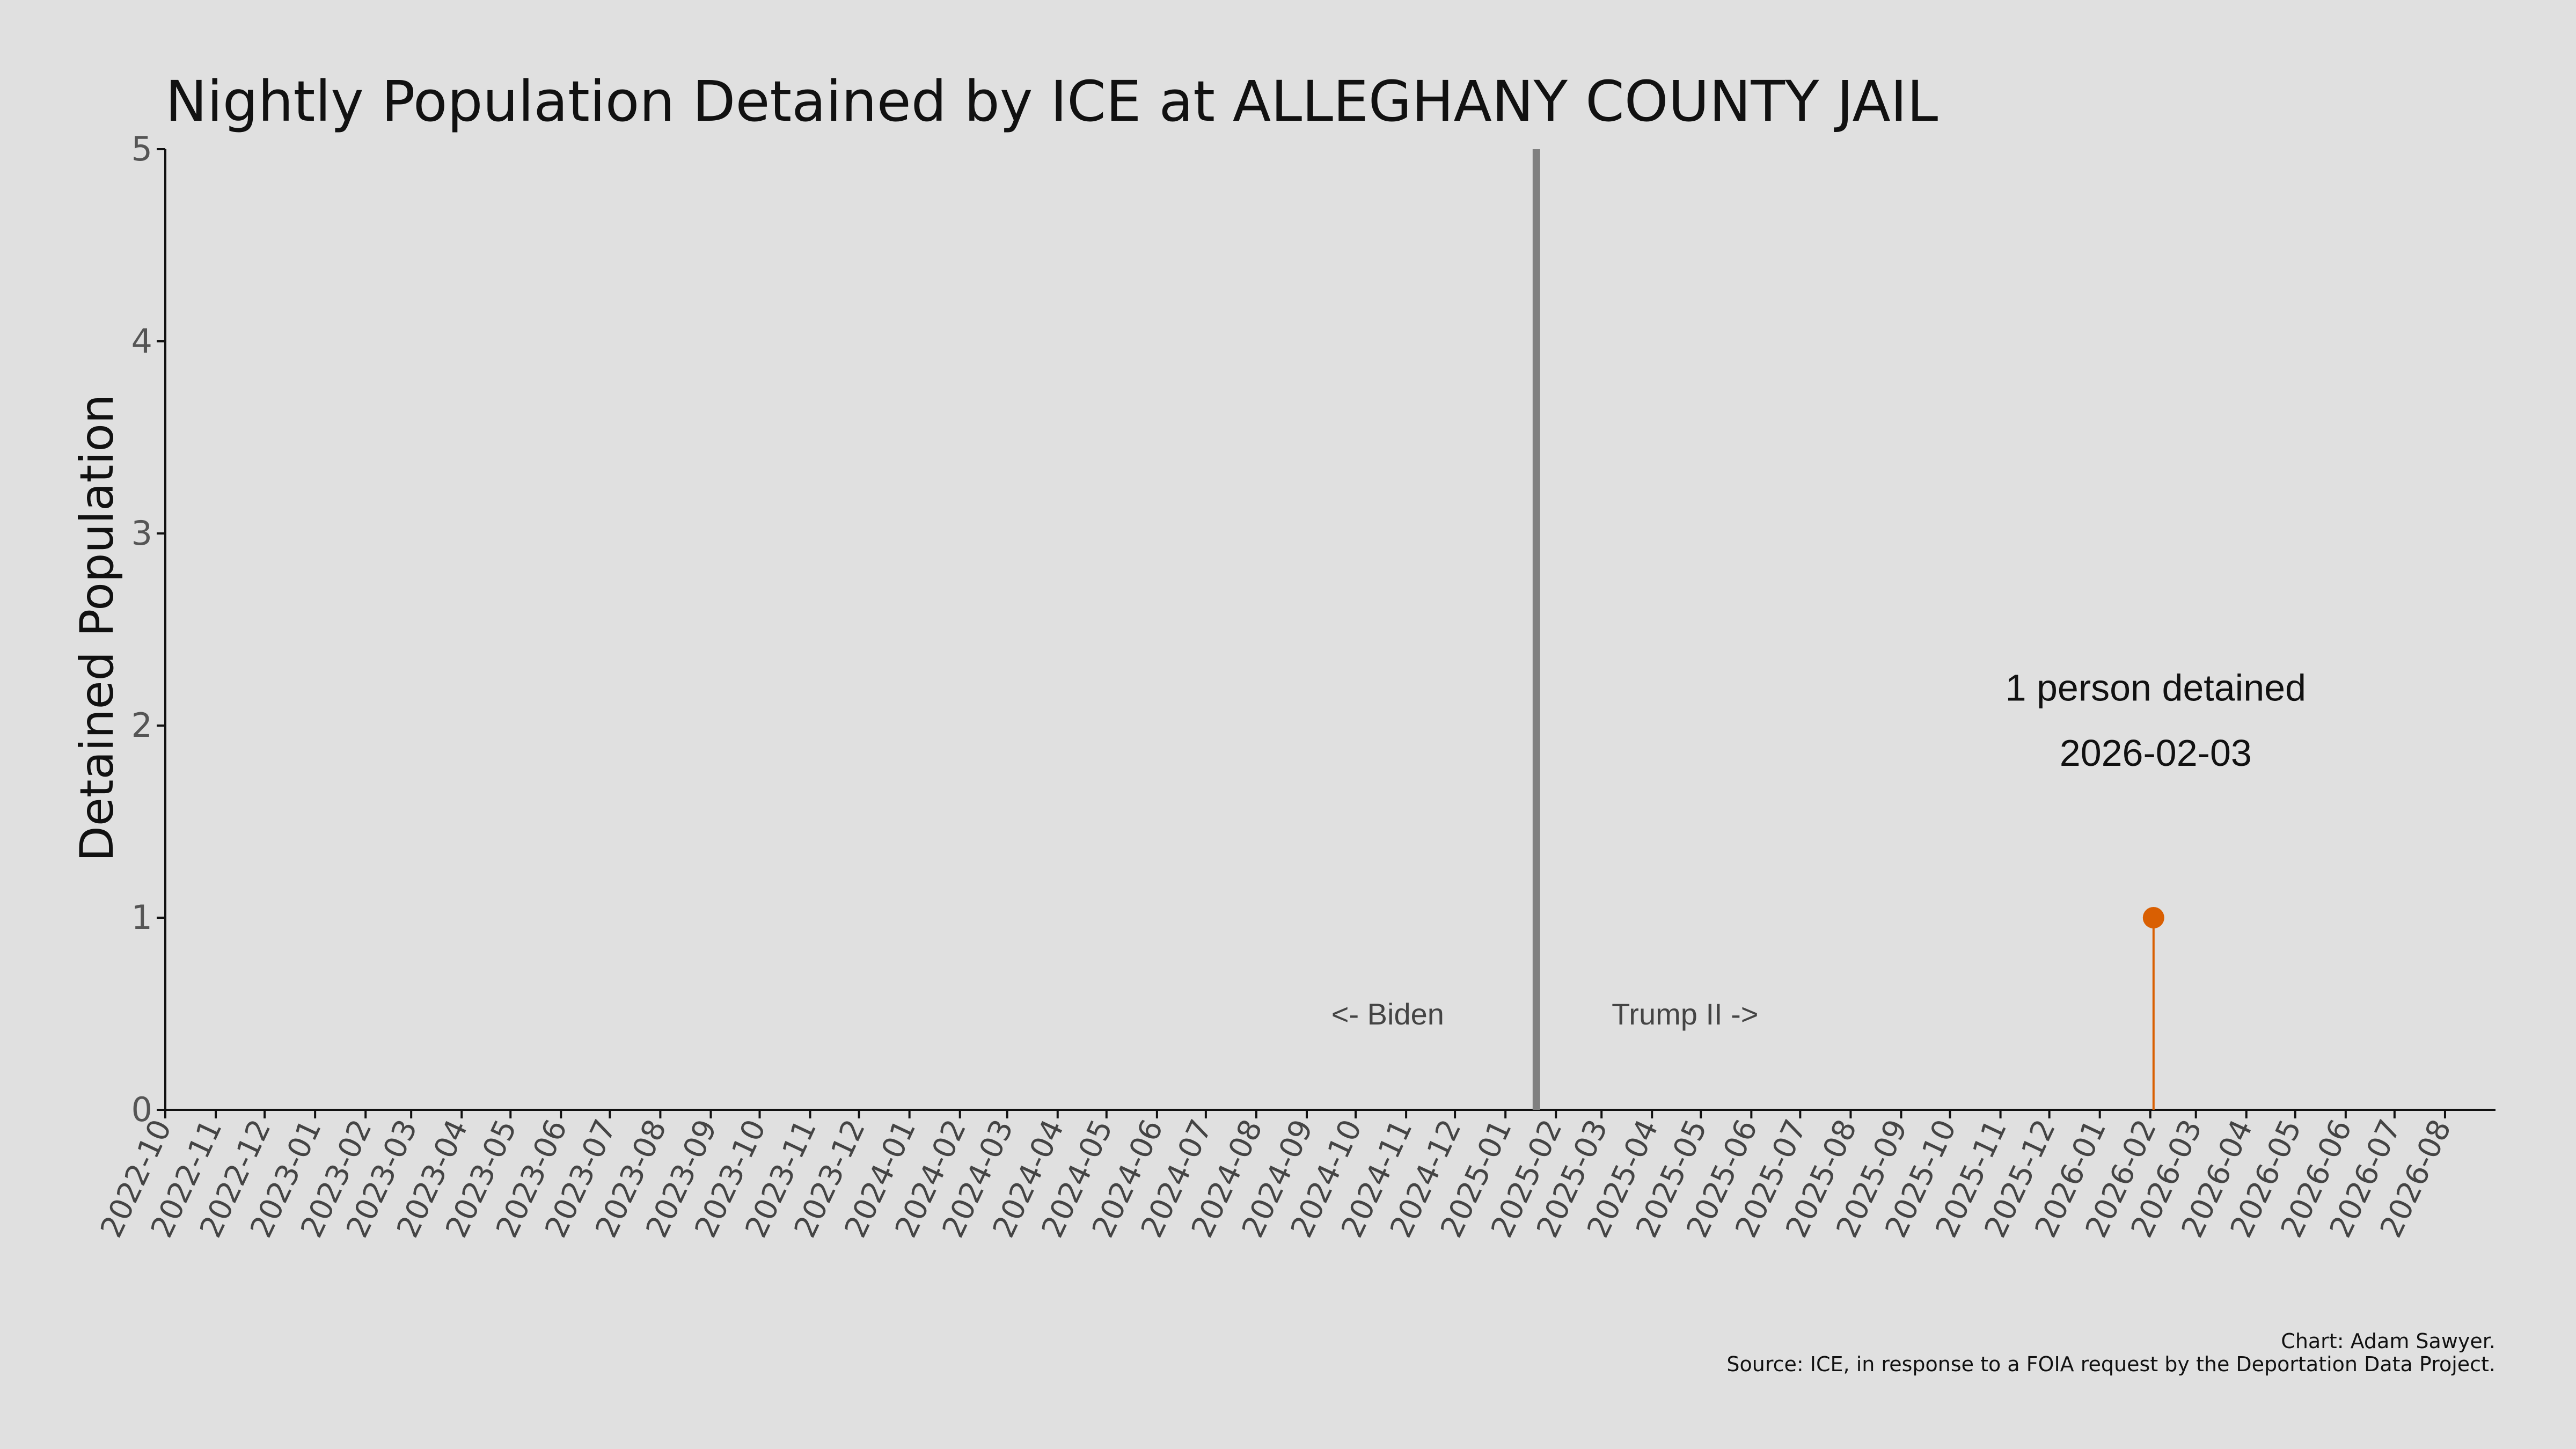  I want to click on era-label-trump: Trump II ->, so click(1685, 1014).